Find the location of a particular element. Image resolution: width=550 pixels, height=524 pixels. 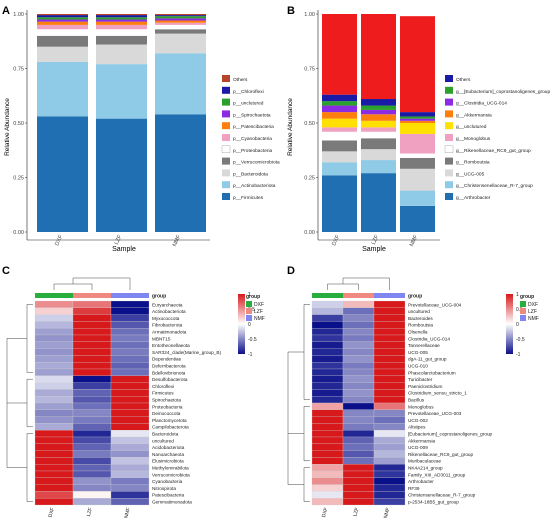

heatmap-row-label: Planctomycetota is located at coordinates (169, 420).